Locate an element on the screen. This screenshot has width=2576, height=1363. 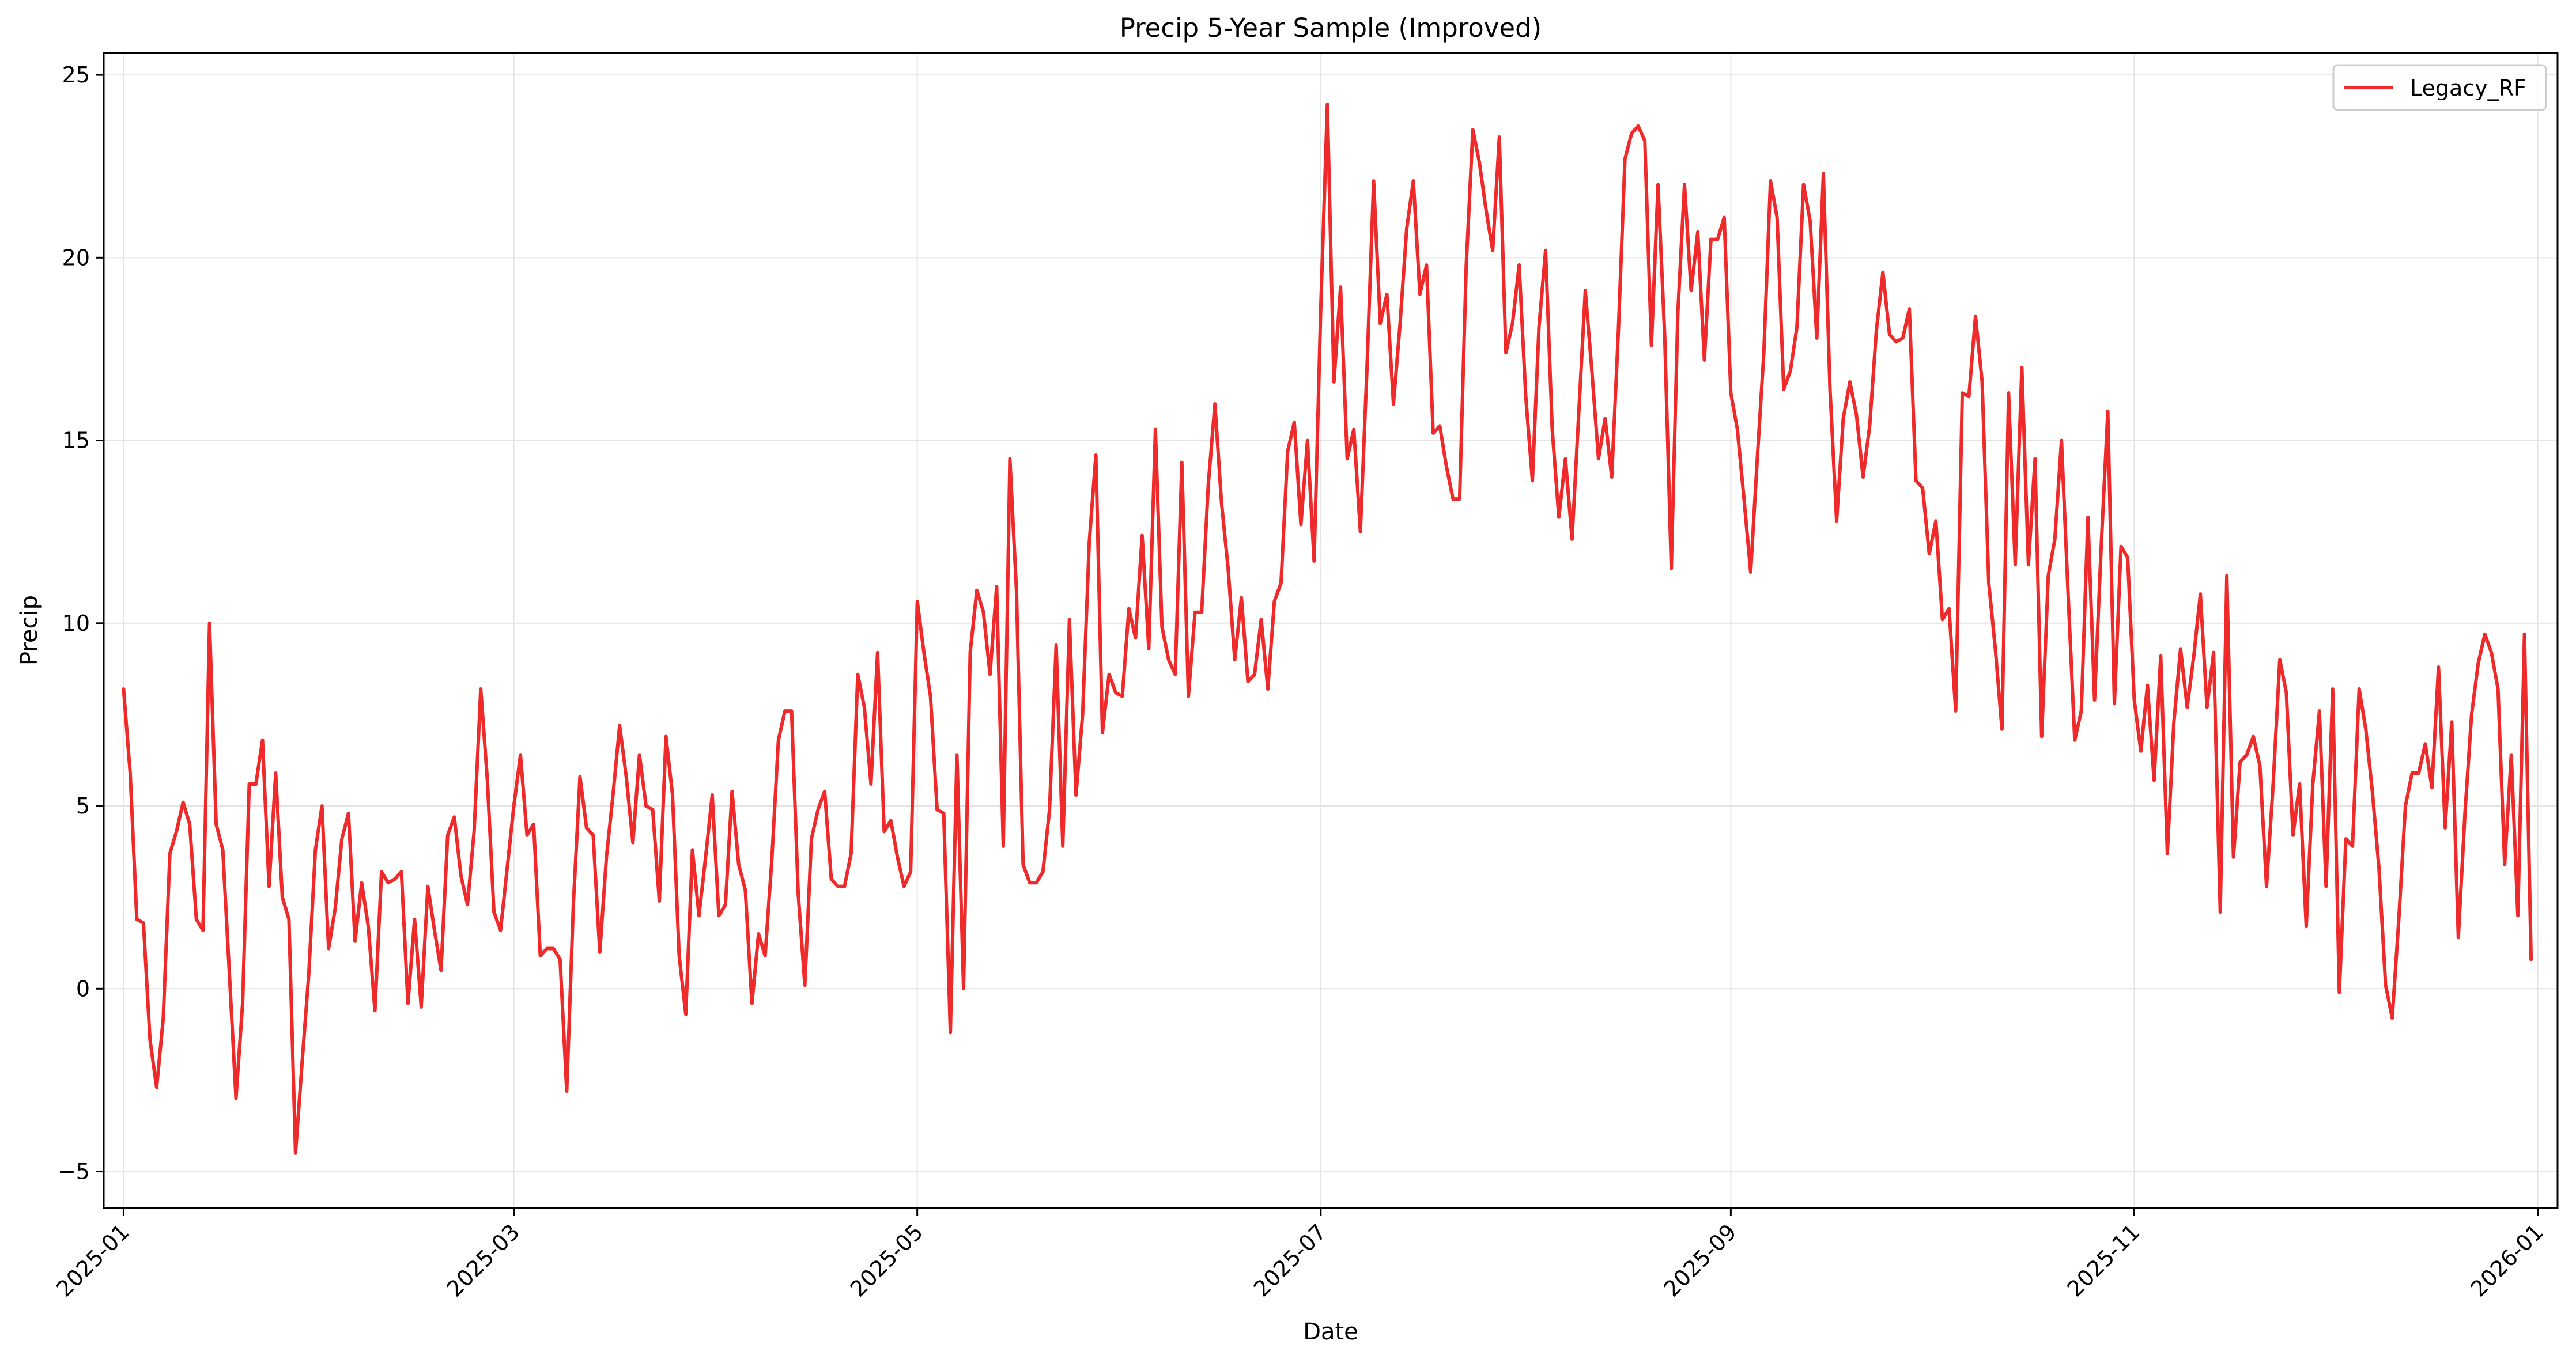
y-axis: −5 0 5 10 15 20 25 is located at coordinates (81, 623).